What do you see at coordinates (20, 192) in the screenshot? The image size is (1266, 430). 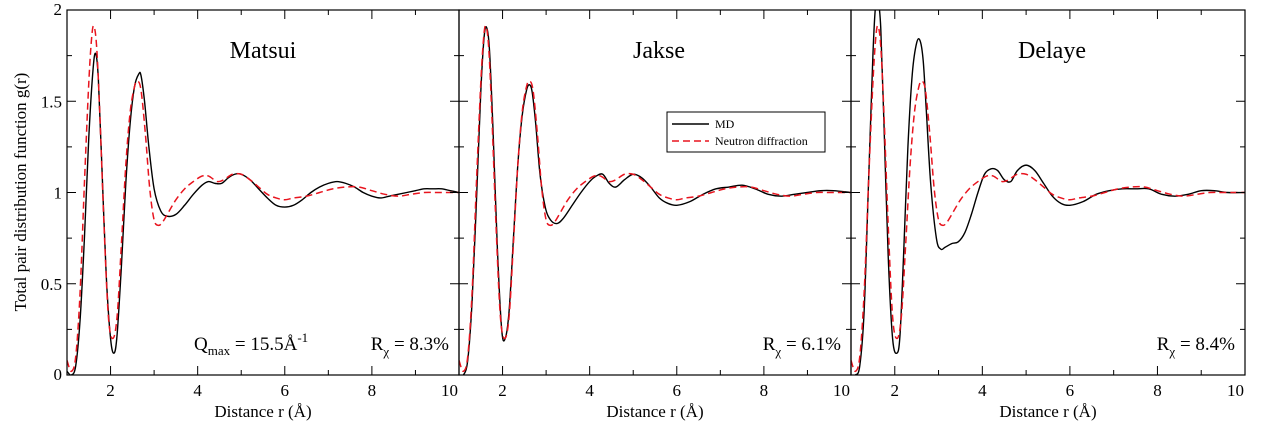 I see `y-axis-title: Total pair distribution function g(r)` at bounding box center [20, 192].